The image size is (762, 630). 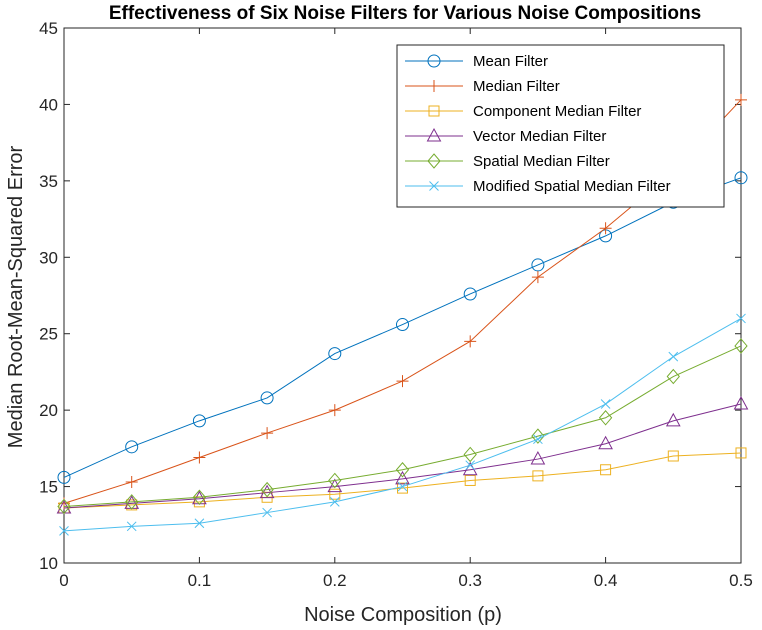 What do you see at coordinates (606, 580) in the screenshot?
I see `x-tick-label-4: 0.4` at bounding box center [606, 580].